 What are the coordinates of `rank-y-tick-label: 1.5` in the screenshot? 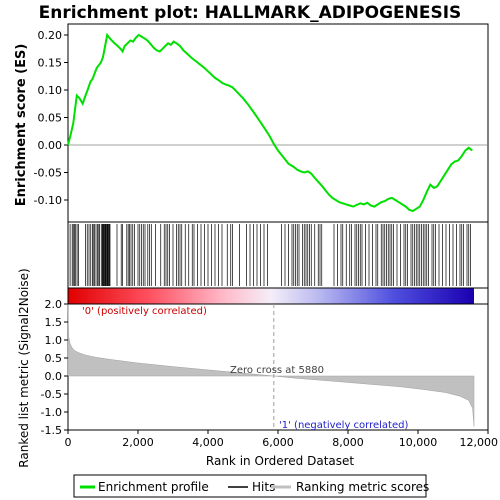 It's located at (54, 322).